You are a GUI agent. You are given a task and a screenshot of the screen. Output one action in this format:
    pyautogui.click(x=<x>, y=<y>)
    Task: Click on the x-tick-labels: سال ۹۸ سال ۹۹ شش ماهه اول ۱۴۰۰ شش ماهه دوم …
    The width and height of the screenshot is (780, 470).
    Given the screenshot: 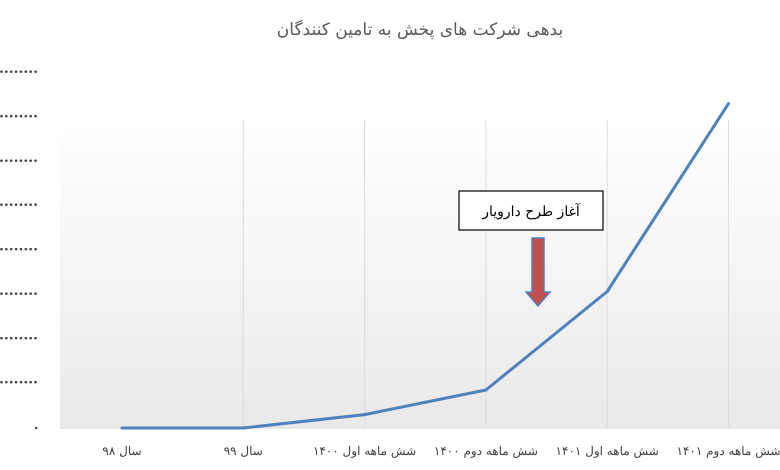 What is the action you would take?
    pyautogui.click(x=441, y=451)
    